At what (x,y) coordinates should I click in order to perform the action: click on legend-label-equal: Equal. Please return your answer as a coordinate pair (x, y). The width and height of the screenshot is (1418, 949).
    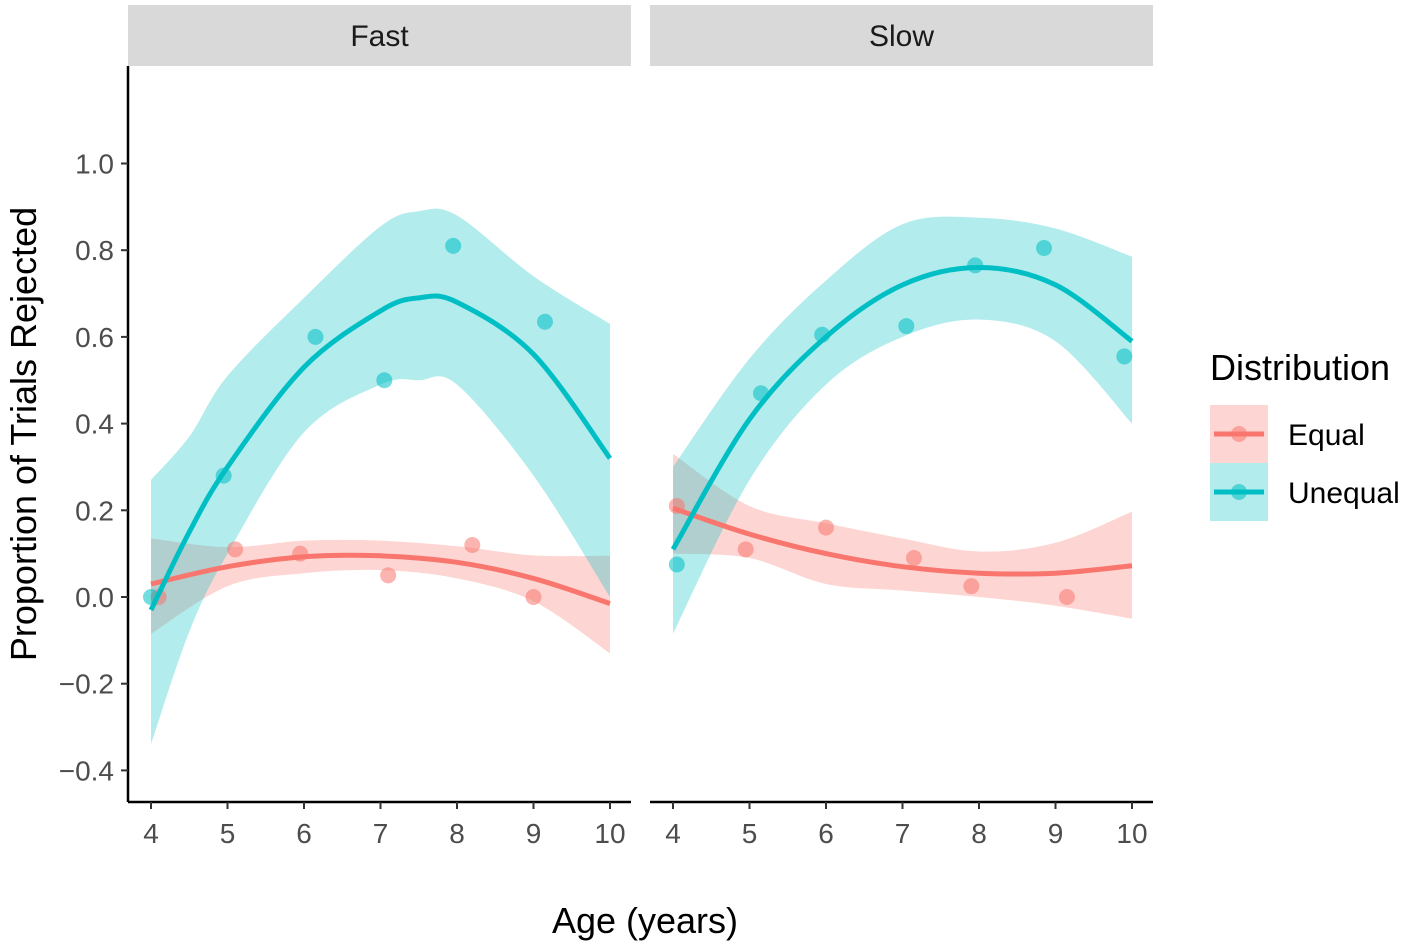
    Looking at the image, I should click on (1326, 435).